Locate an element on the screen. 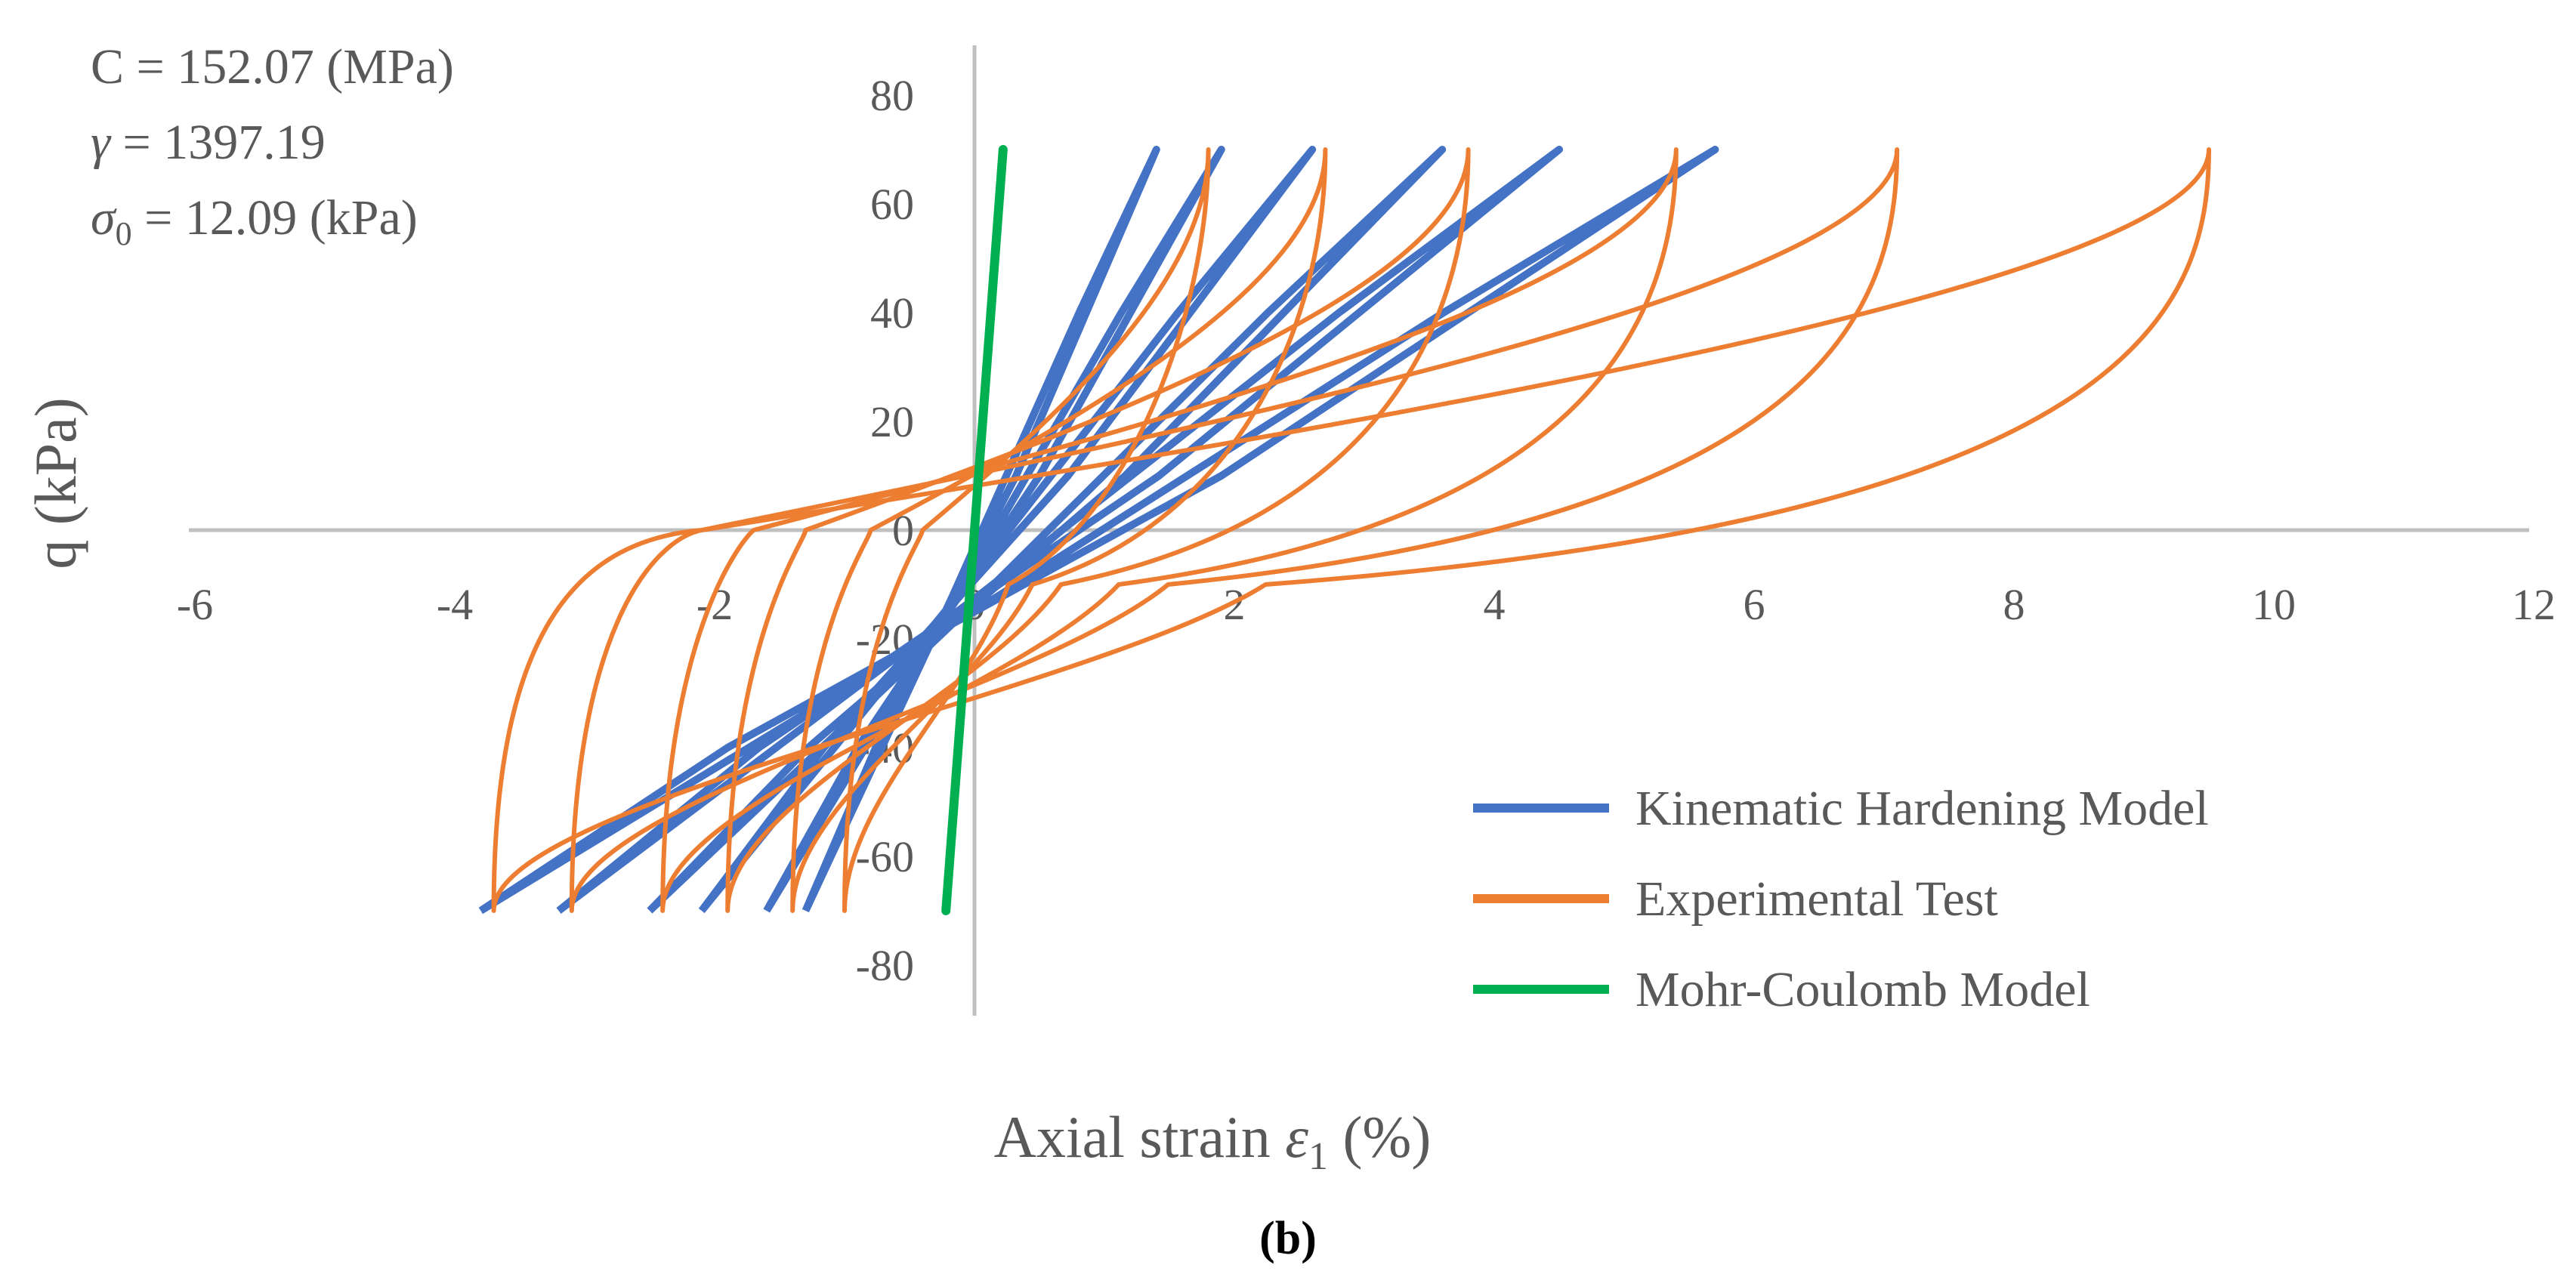 The height and width of the screenshot is (1277, 2576). legend-label: Experimental Test is located at coordinates (1816, 899).